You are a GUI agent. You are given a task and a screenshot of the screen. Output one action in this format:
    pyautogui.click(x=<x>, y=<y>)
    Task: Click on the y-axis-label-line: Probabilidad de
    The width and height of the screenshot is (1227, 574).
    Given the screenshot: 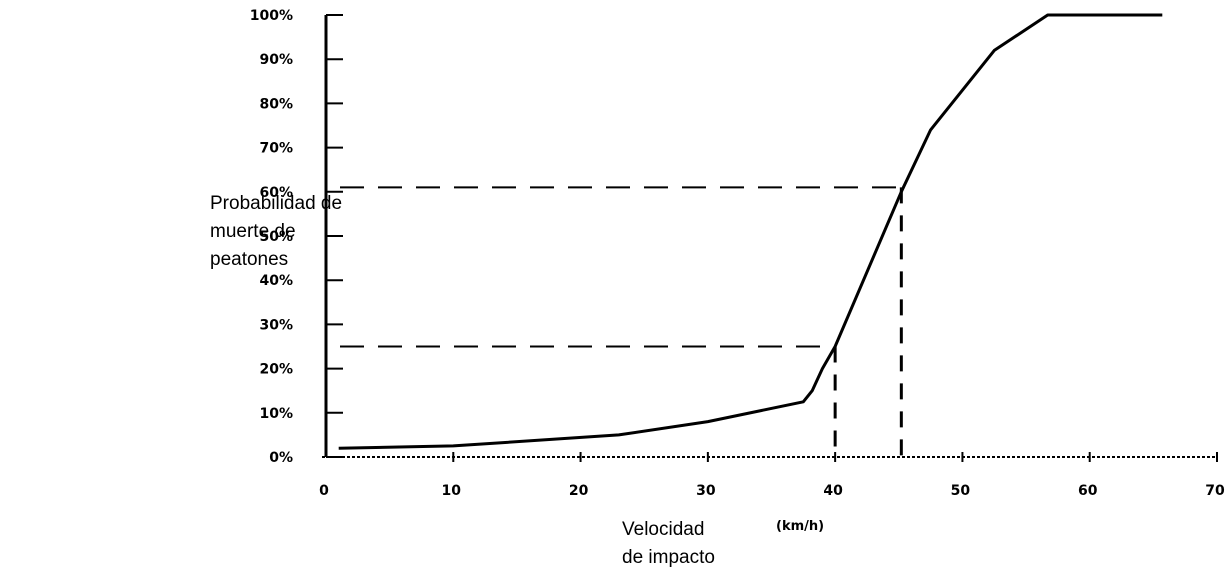 What is the action you would take?
    pyautogui.click(x=276, y=203)
    